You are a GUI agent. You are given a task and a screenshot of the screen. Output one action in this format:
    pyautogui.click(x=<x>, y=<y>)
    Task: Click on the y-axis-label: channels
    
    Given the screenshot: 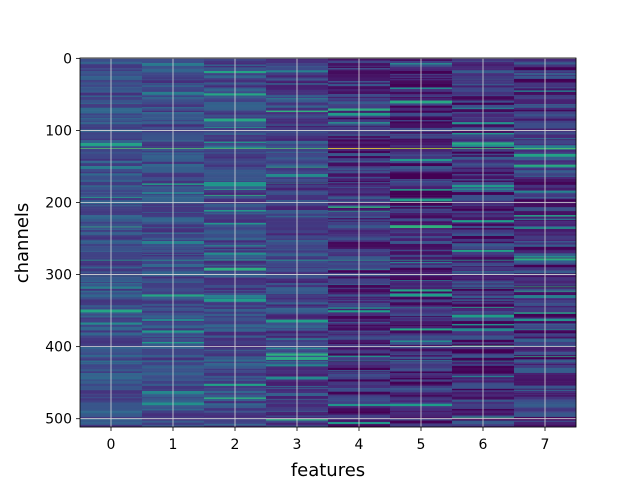 What is the action you would take?
    pyautogui.click(x=22, y=243)
    